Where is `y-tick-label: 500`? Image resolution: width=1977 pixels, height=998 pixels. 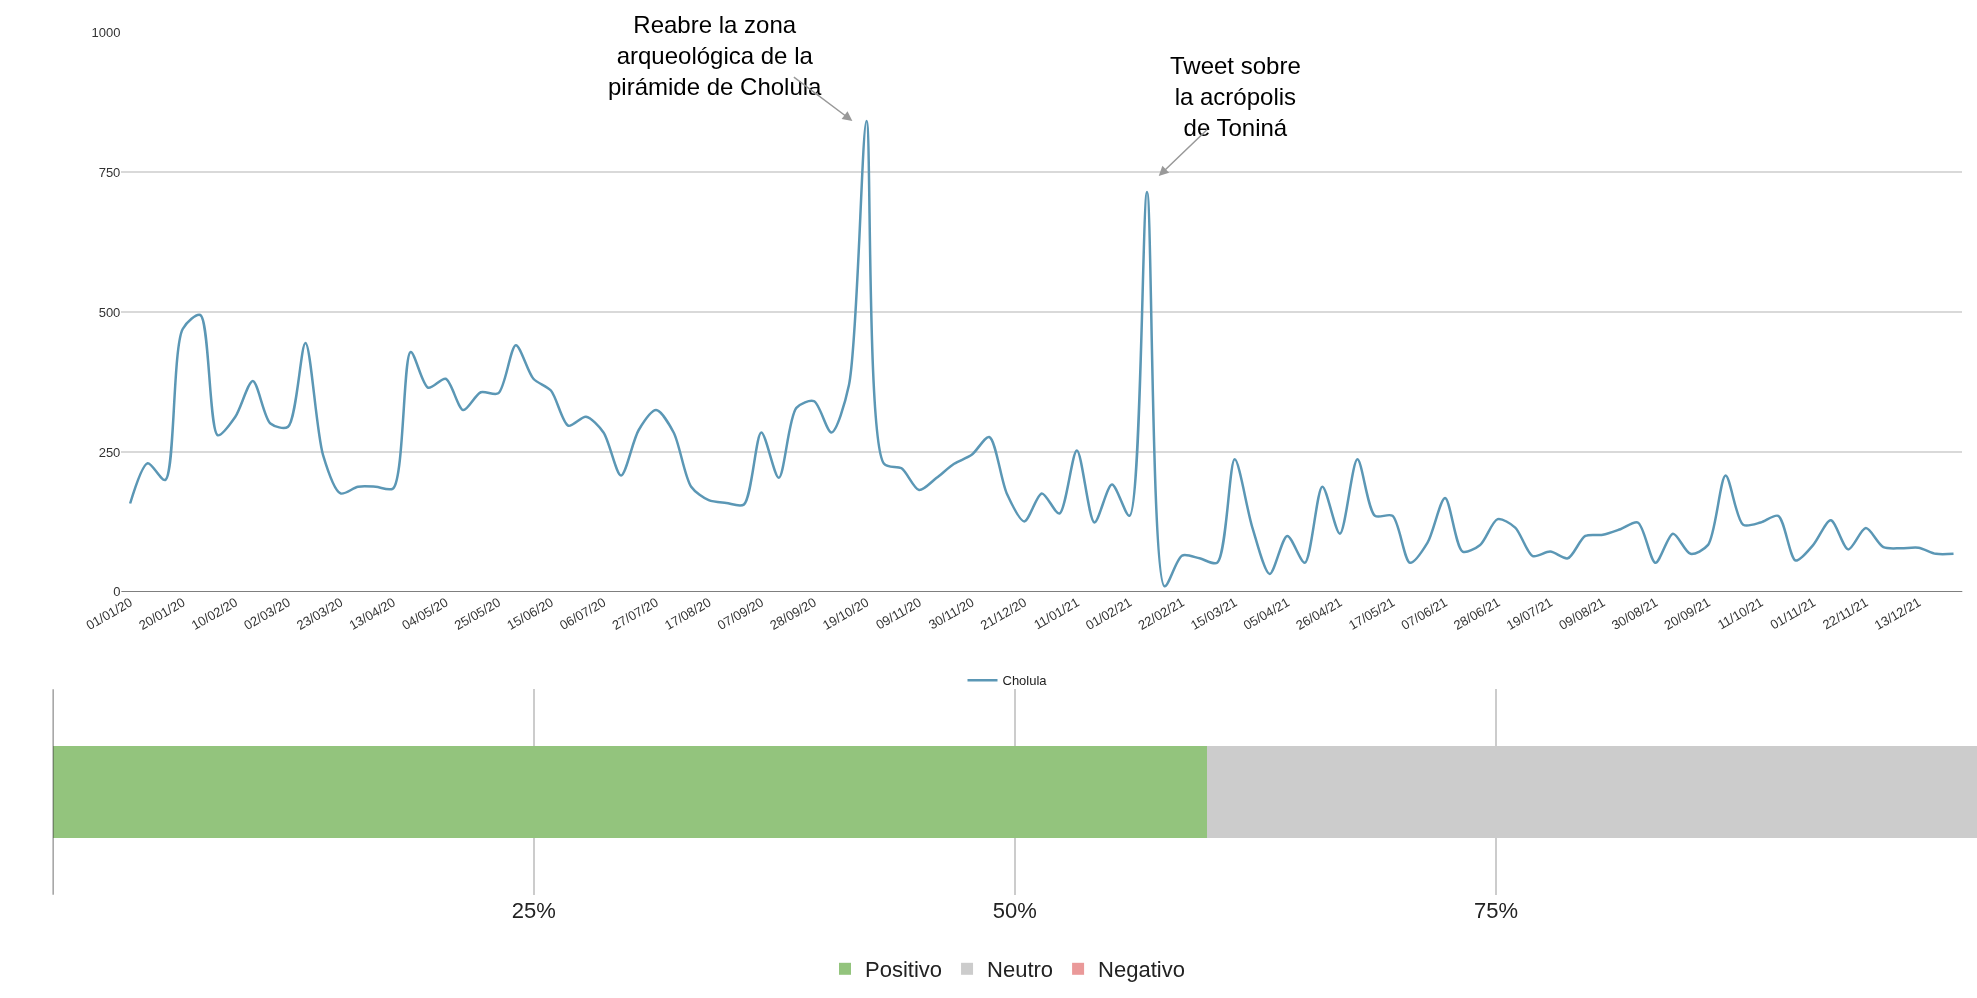 y-tick-label: 500 is located at coordinates (109, 312).